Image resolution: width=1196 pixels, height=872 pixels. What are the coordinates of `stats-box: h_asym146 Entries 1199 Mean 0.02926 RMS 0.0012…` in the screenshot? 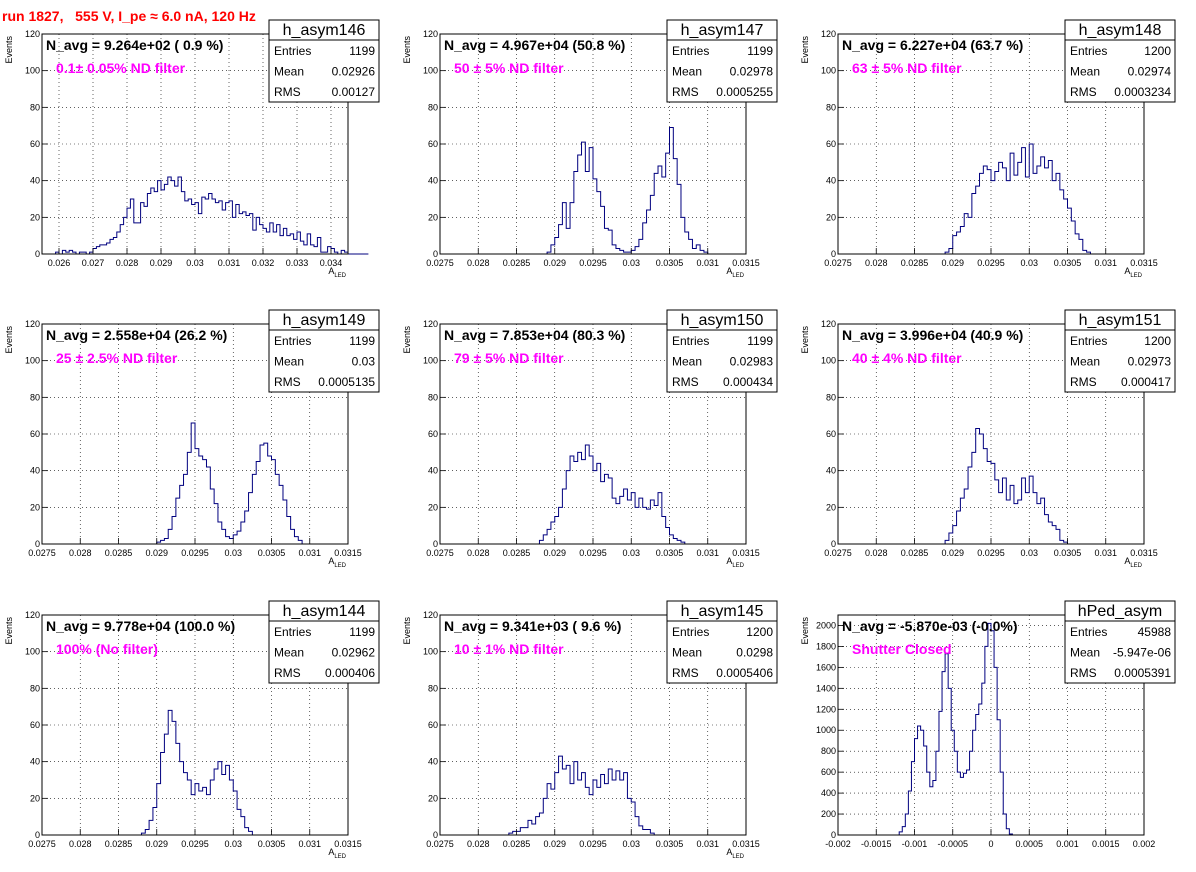 It's located at (324, 61).